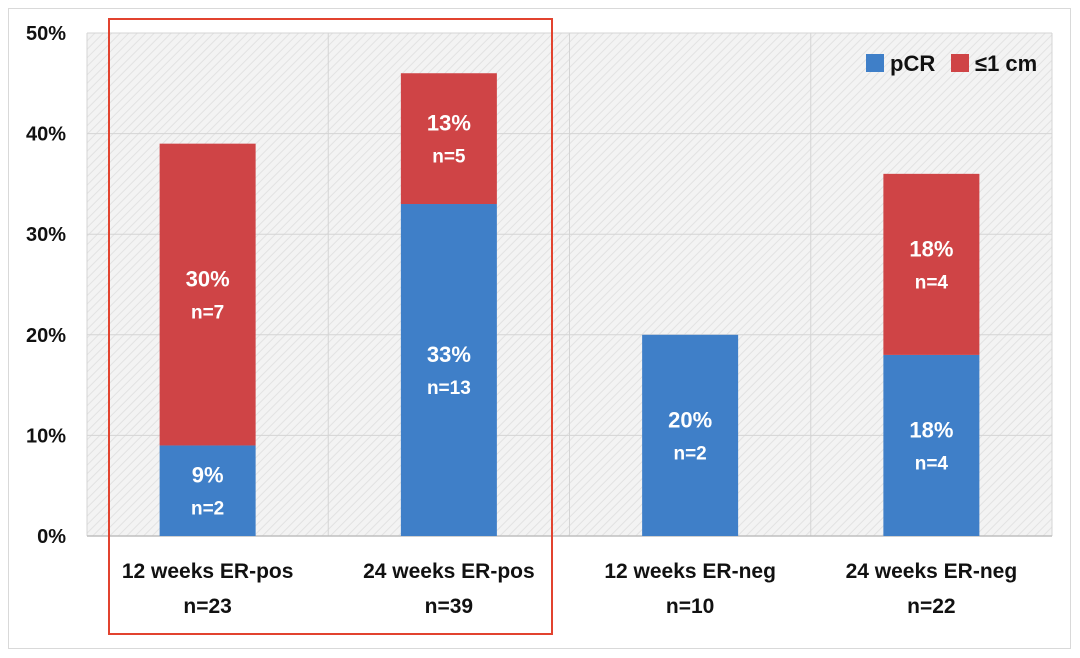 This screenshot has height=658, width=1080. Describe the element at coordinates (449, 388) in the screenshot. I see `bar-n-label: n=13` at that location.